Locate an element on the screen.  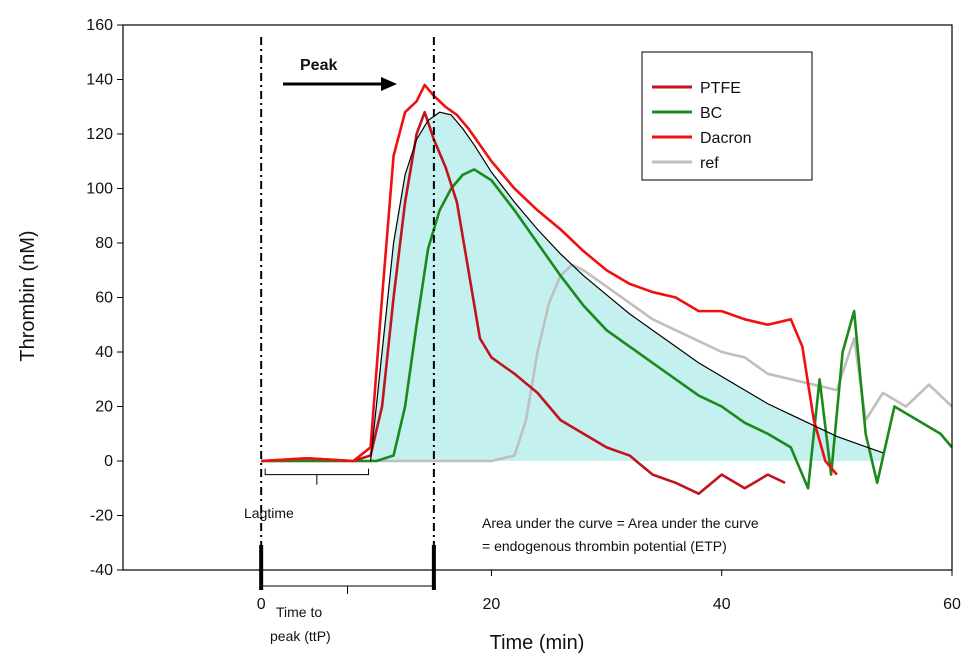
legend-label-ref: ref is located at coordinates (709, 163).